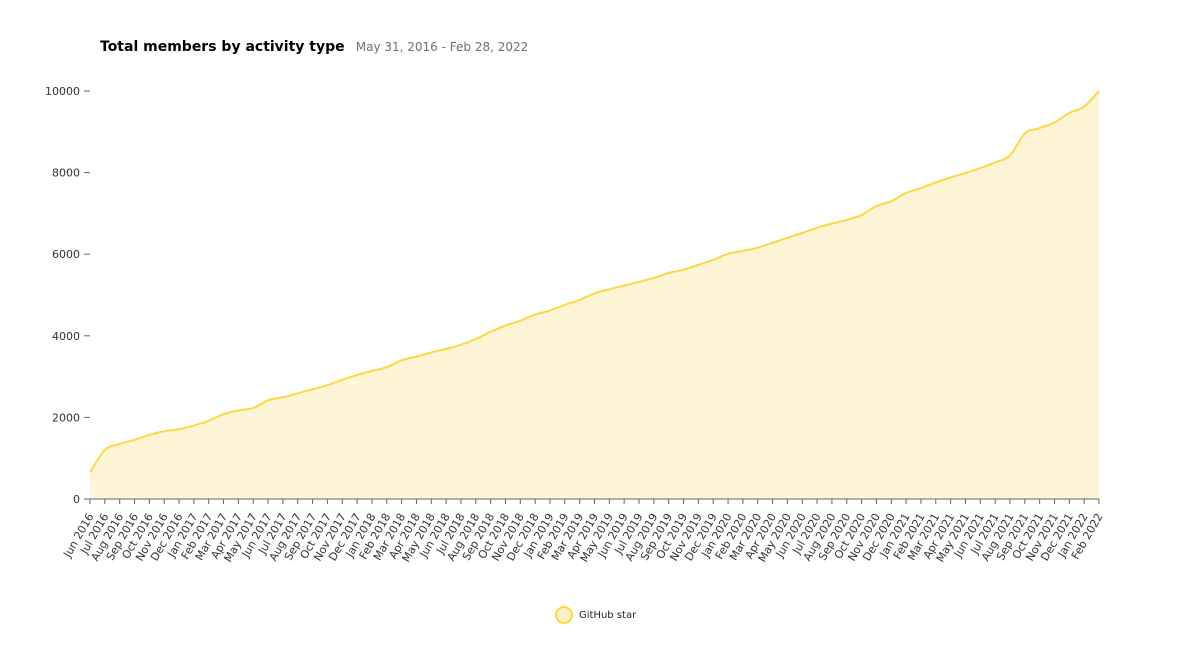  What do you see at coordinates (62, 91) in the screenshot?
I see `y-tick-label: 10000` at bounding box center [62, 91].